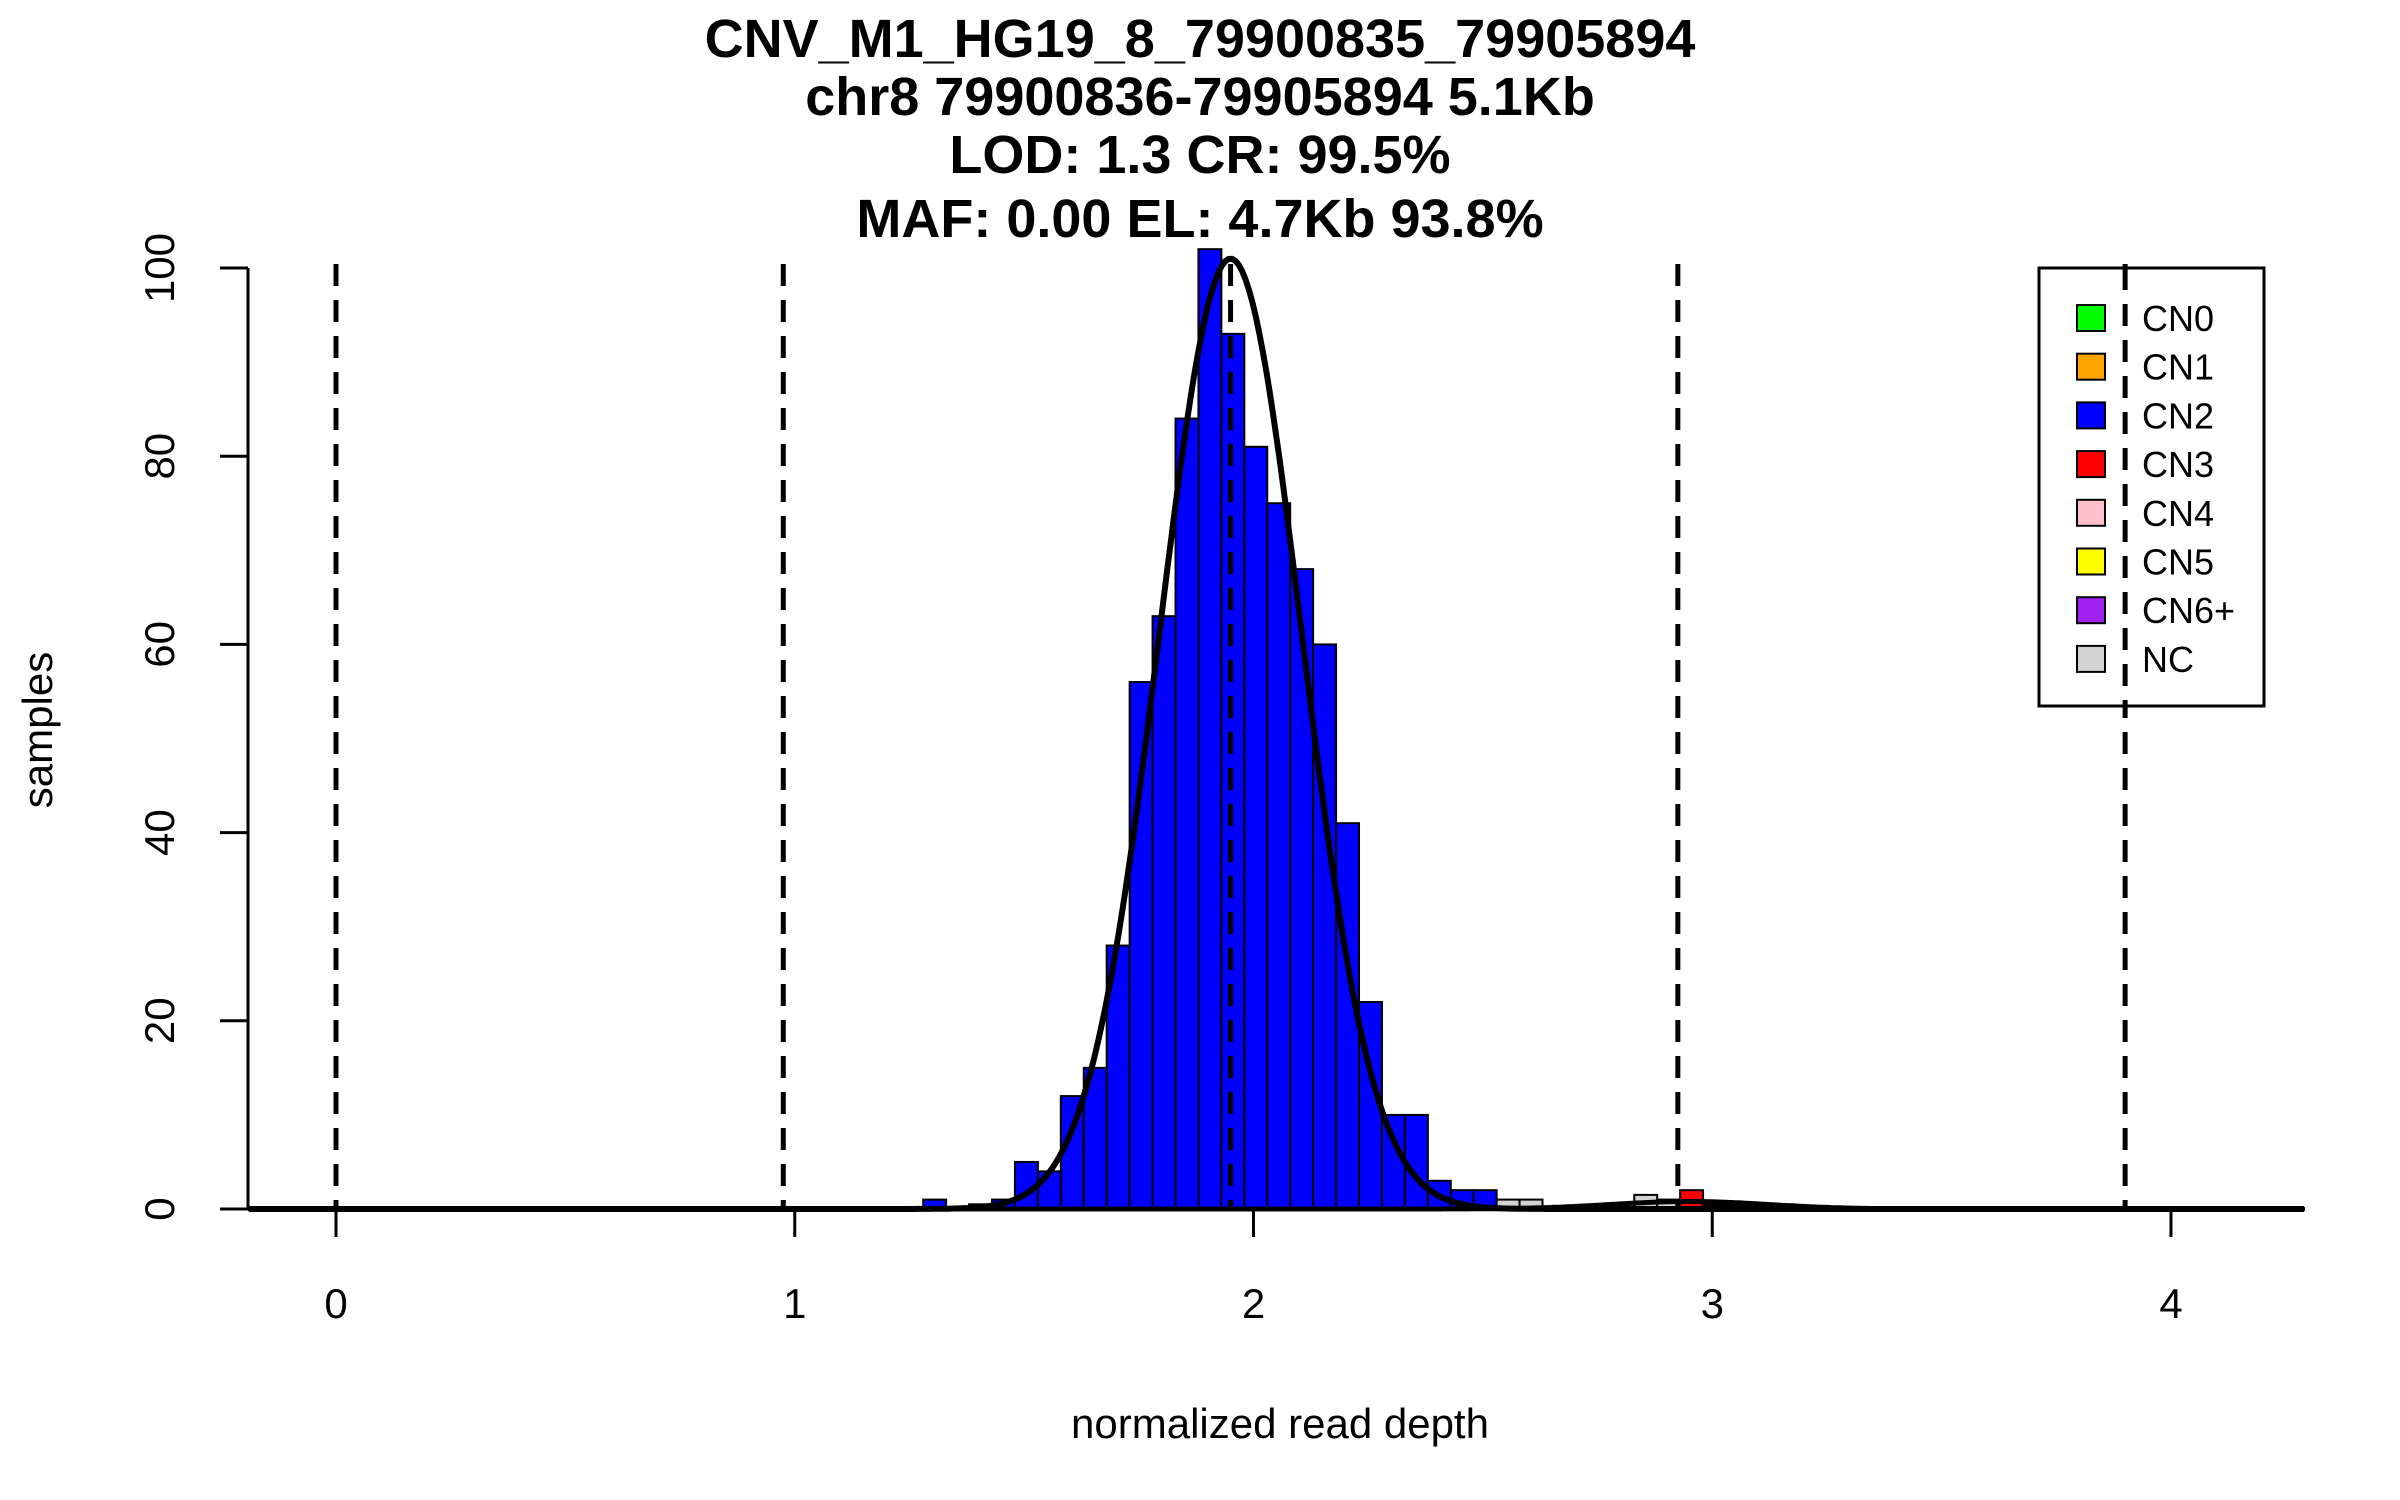 This screenshot has height=1500, width=2400. Describe the element at coordinates (159, 832) in the screenshot. I see `y-tick-label-2: 40` at that location.